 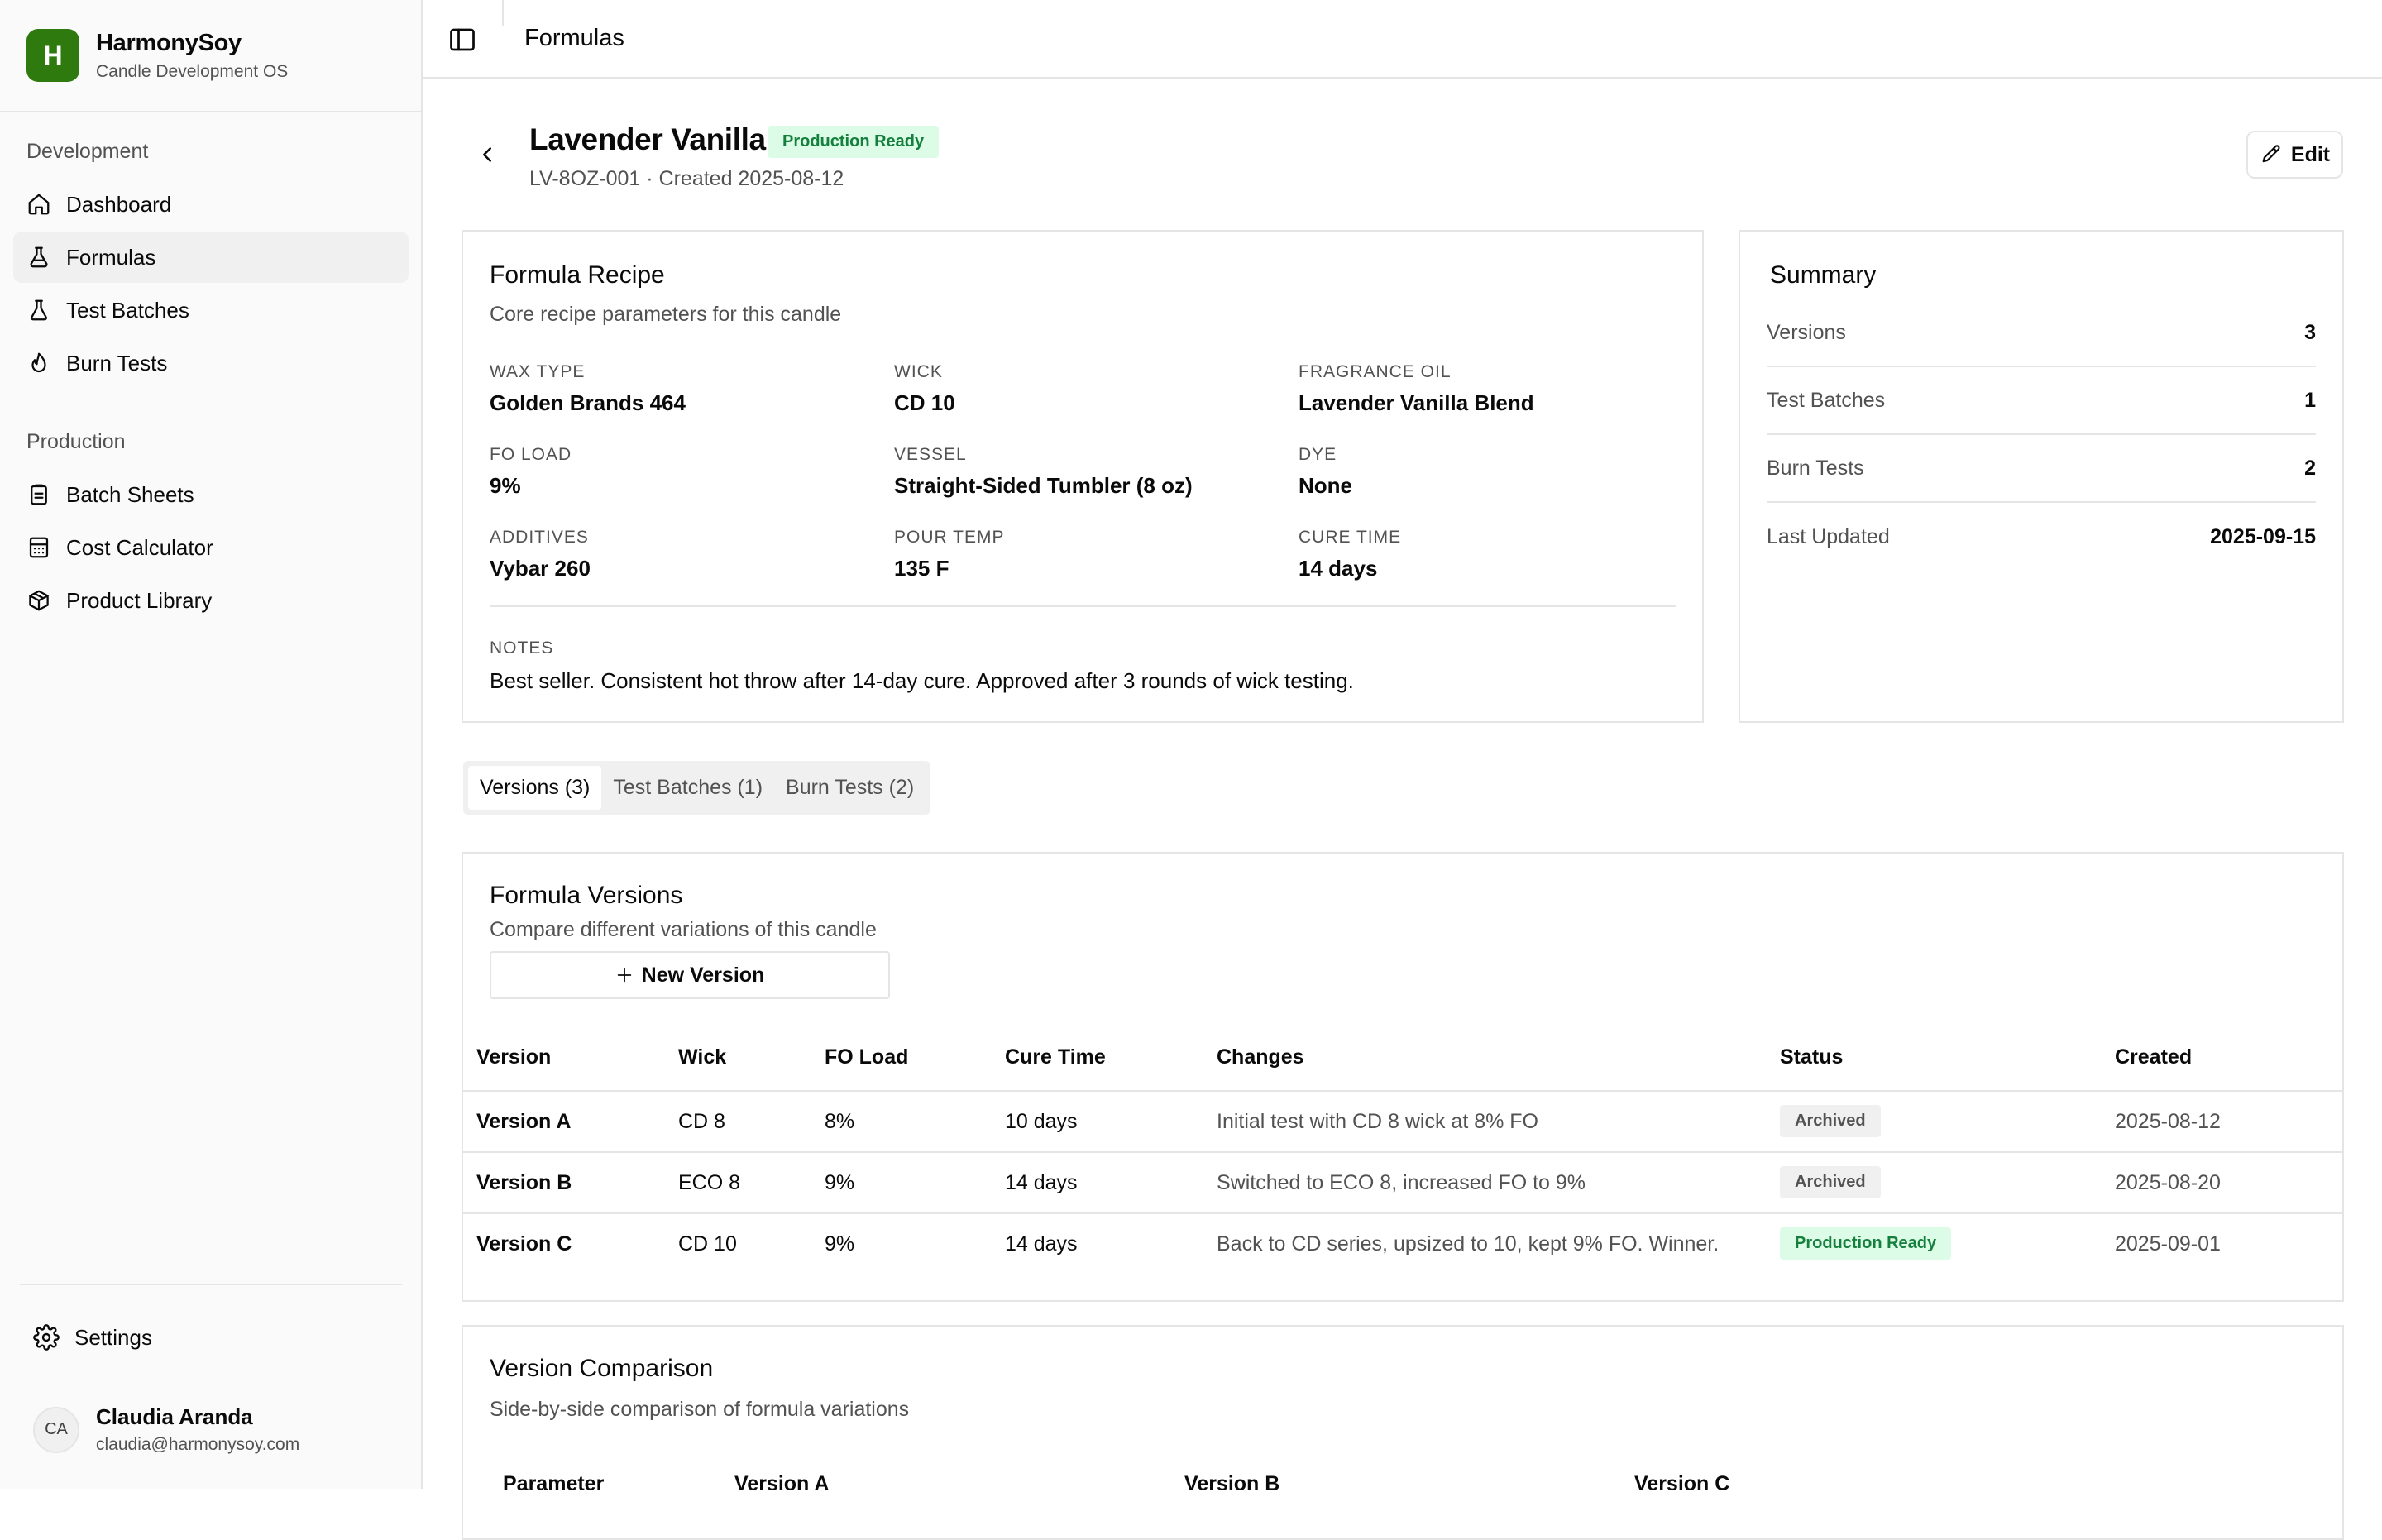 What do you see at coordinates (39, 547) in the screenshot?
I see `calculator-icon` at bounding box center [39, 547].